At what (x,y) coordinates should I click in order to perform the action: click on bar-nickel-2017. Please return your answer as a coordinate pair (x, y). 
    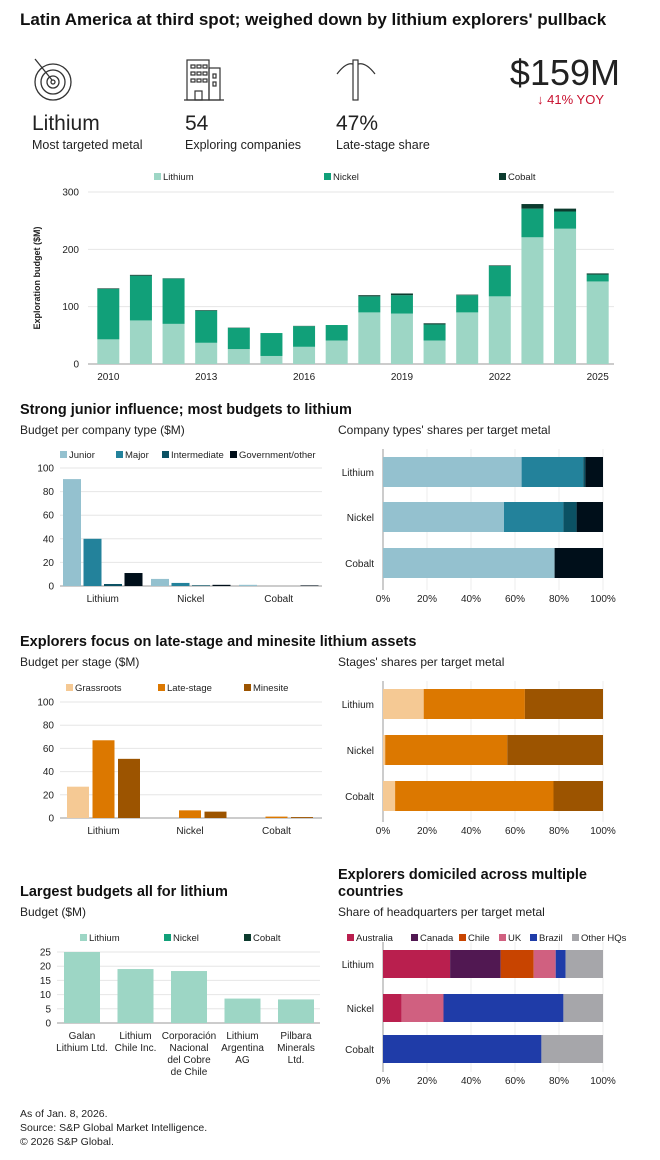
    Looking at the image, I should click on (336, 333).